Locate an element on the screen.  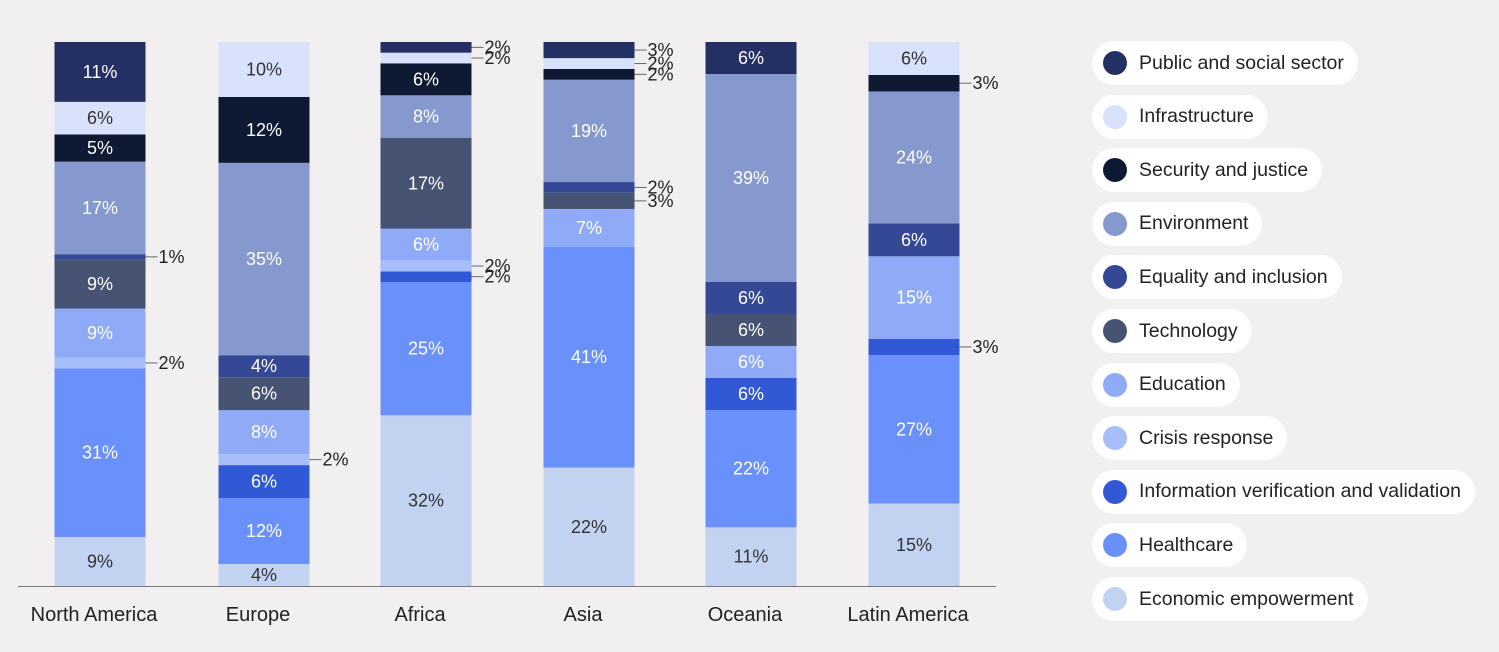
data-label: 39% is located at coordinates (751, 178).